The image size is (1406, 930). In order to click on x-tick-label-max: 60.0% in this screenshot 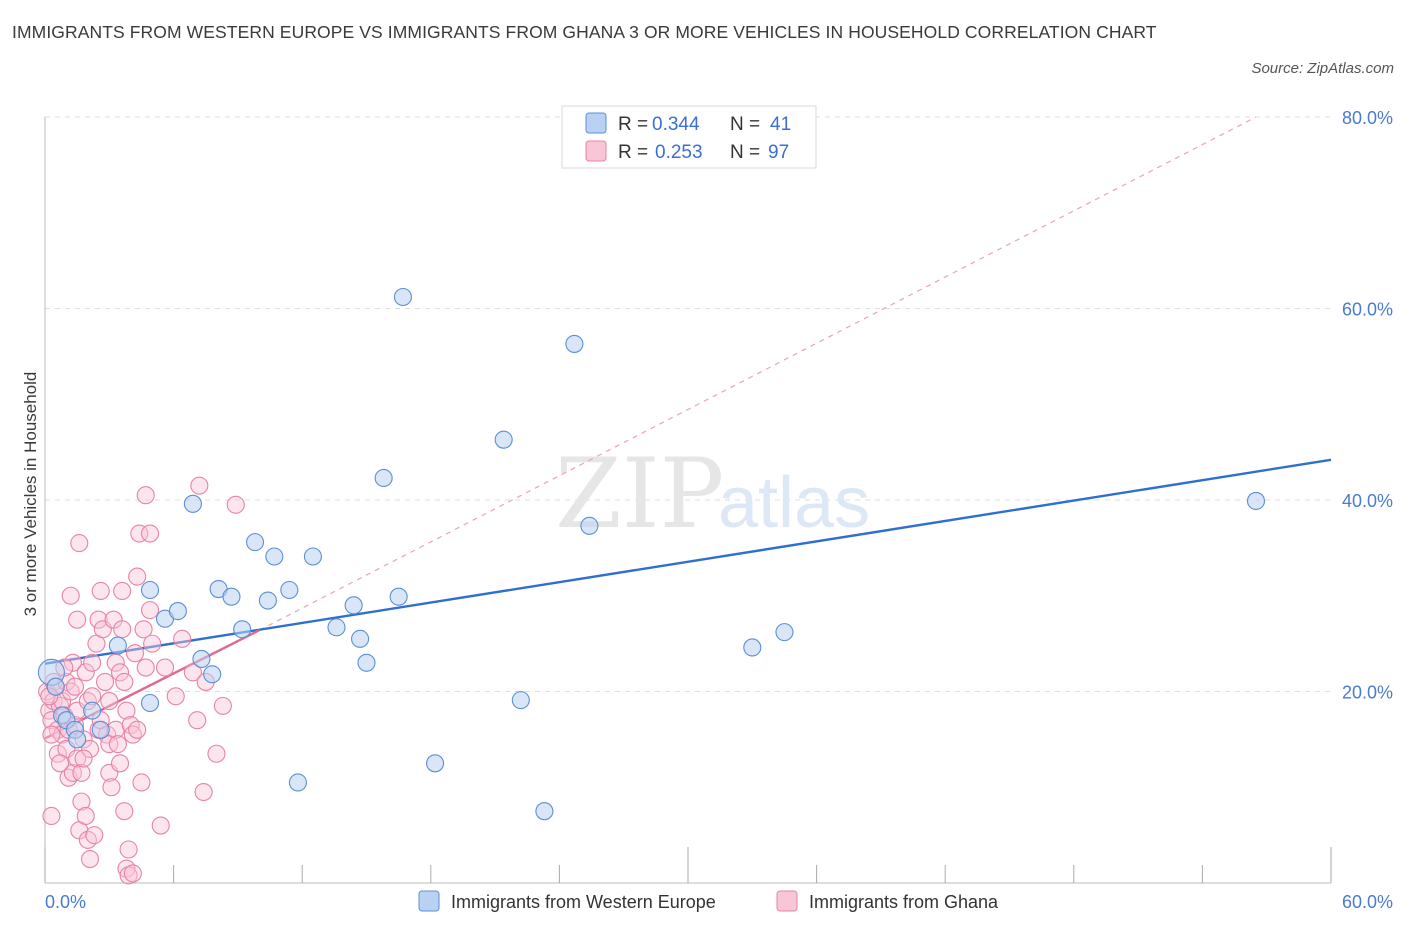, I will do `click(1367, 902)`.